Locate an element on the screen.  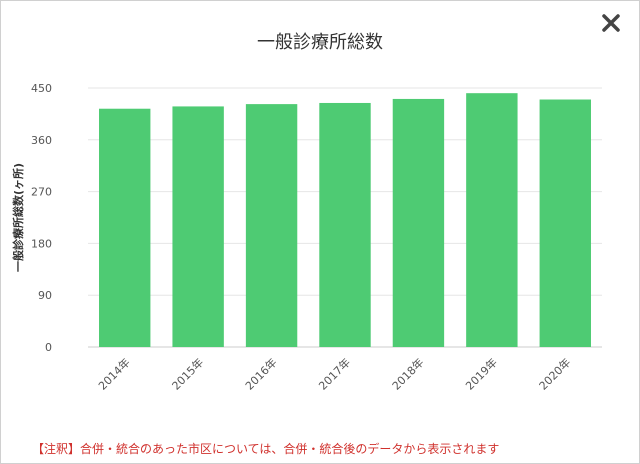
chart-title: 一般診療所総数 is located at coordinates (320, 42).